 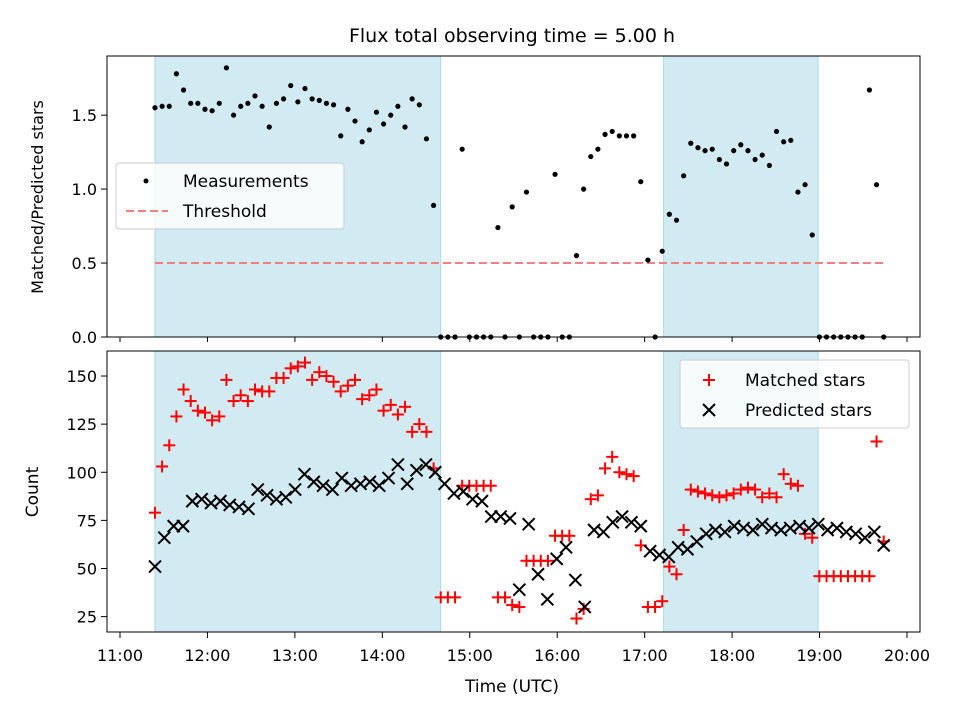 I want to click on y-tick-label: 0.5, so click(x=84, y=263).